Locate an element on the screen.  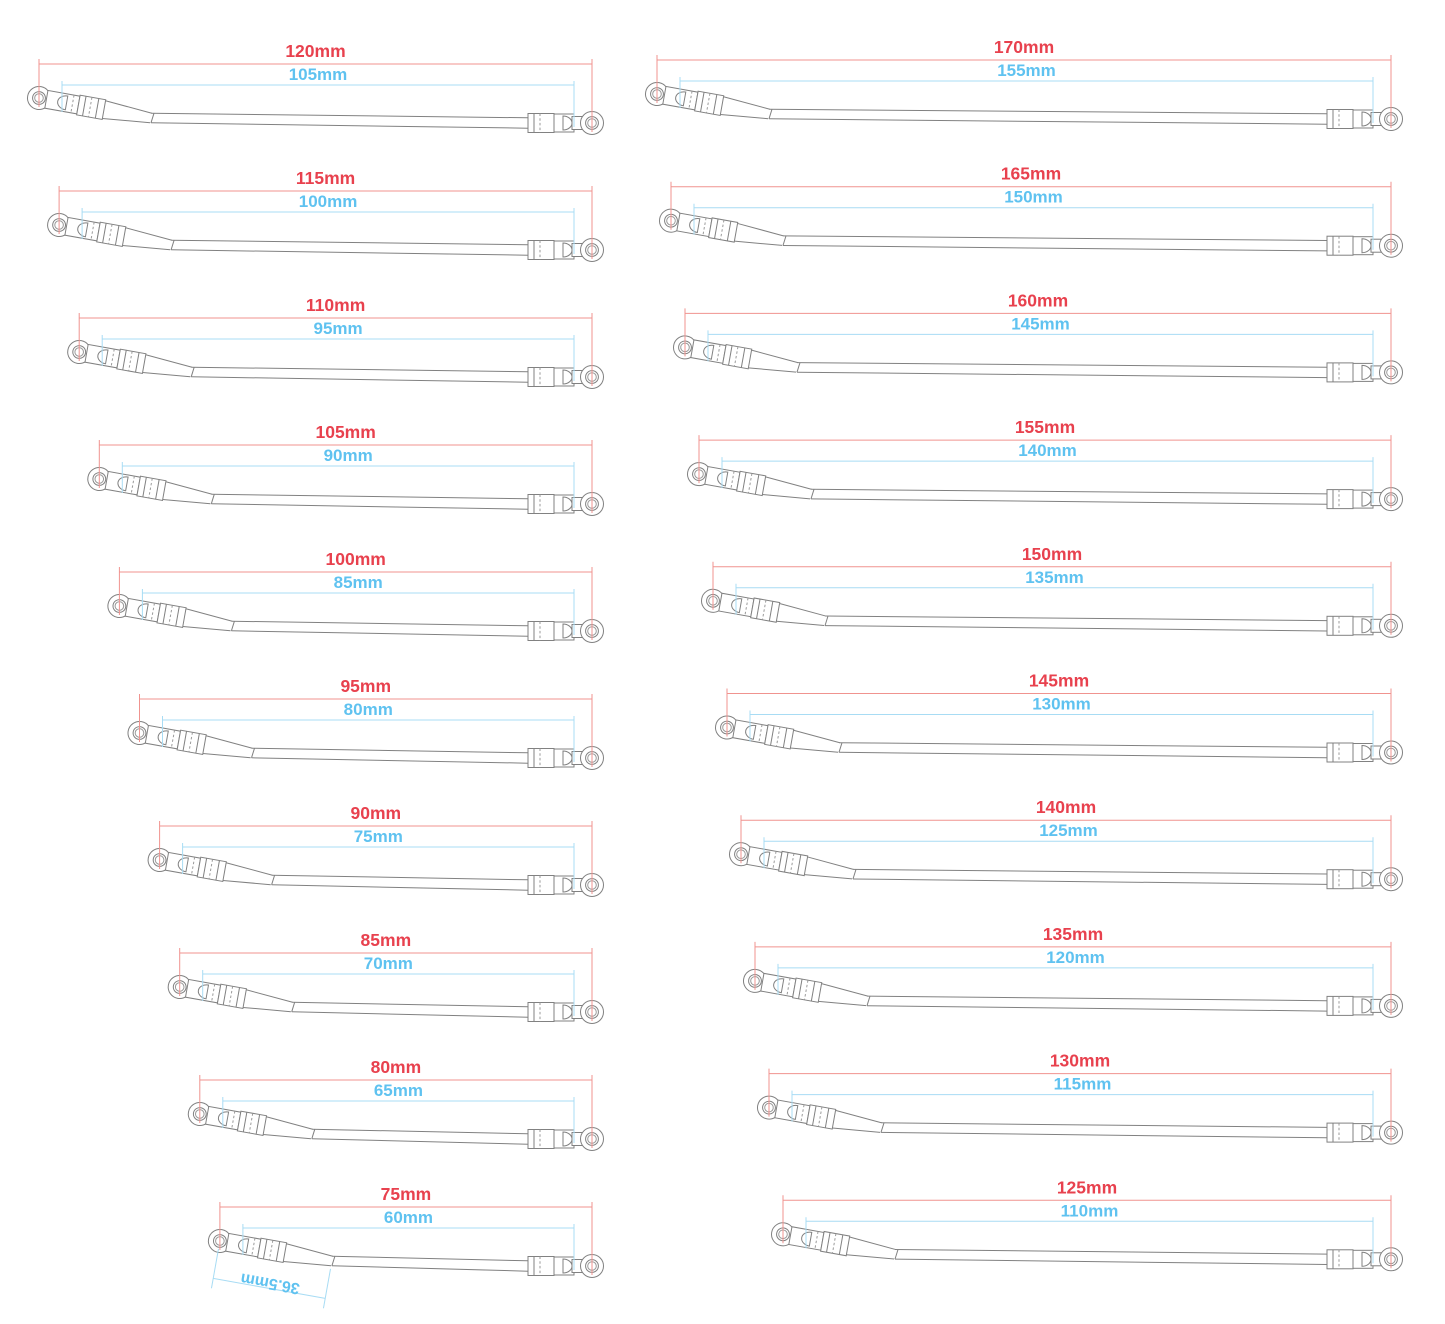
inner-dimension-label: 135mm is located at coordinates (1054, 577).